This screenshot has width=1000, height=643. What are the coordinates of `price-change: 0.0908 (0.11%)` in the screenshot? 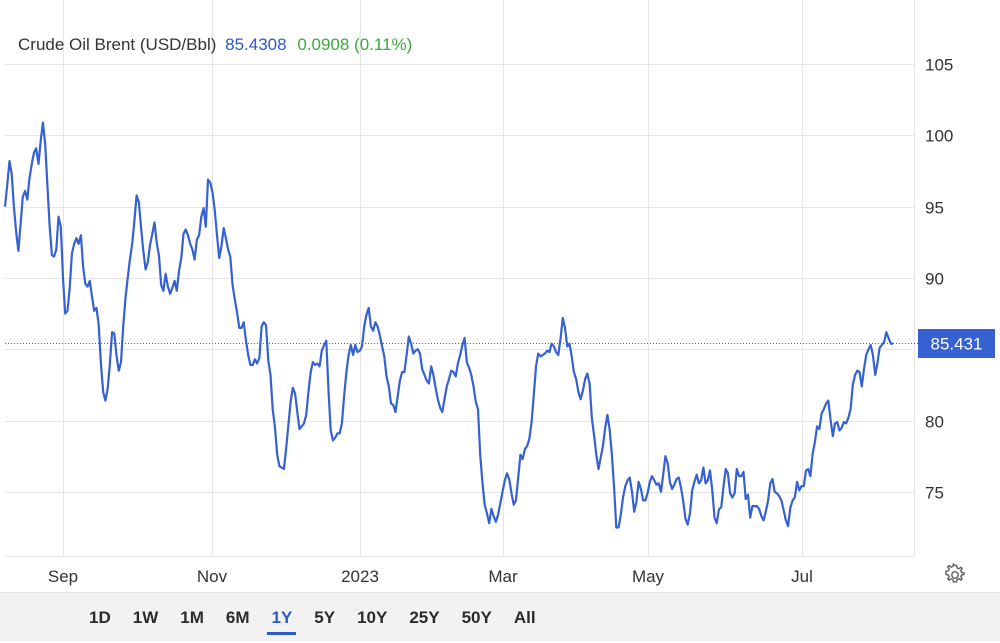 It's located at (355, 44).